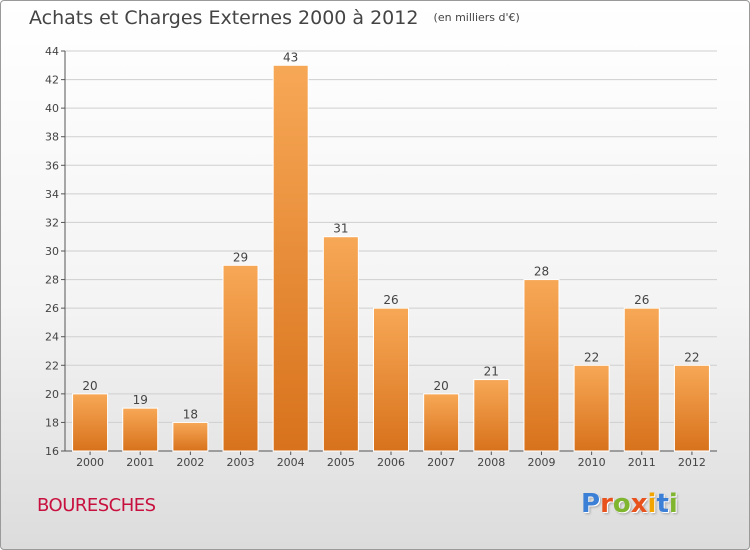  Describe the element at coordinates (692, 462) in the screenshot. I see `x-tick-label: 2012` at that location.